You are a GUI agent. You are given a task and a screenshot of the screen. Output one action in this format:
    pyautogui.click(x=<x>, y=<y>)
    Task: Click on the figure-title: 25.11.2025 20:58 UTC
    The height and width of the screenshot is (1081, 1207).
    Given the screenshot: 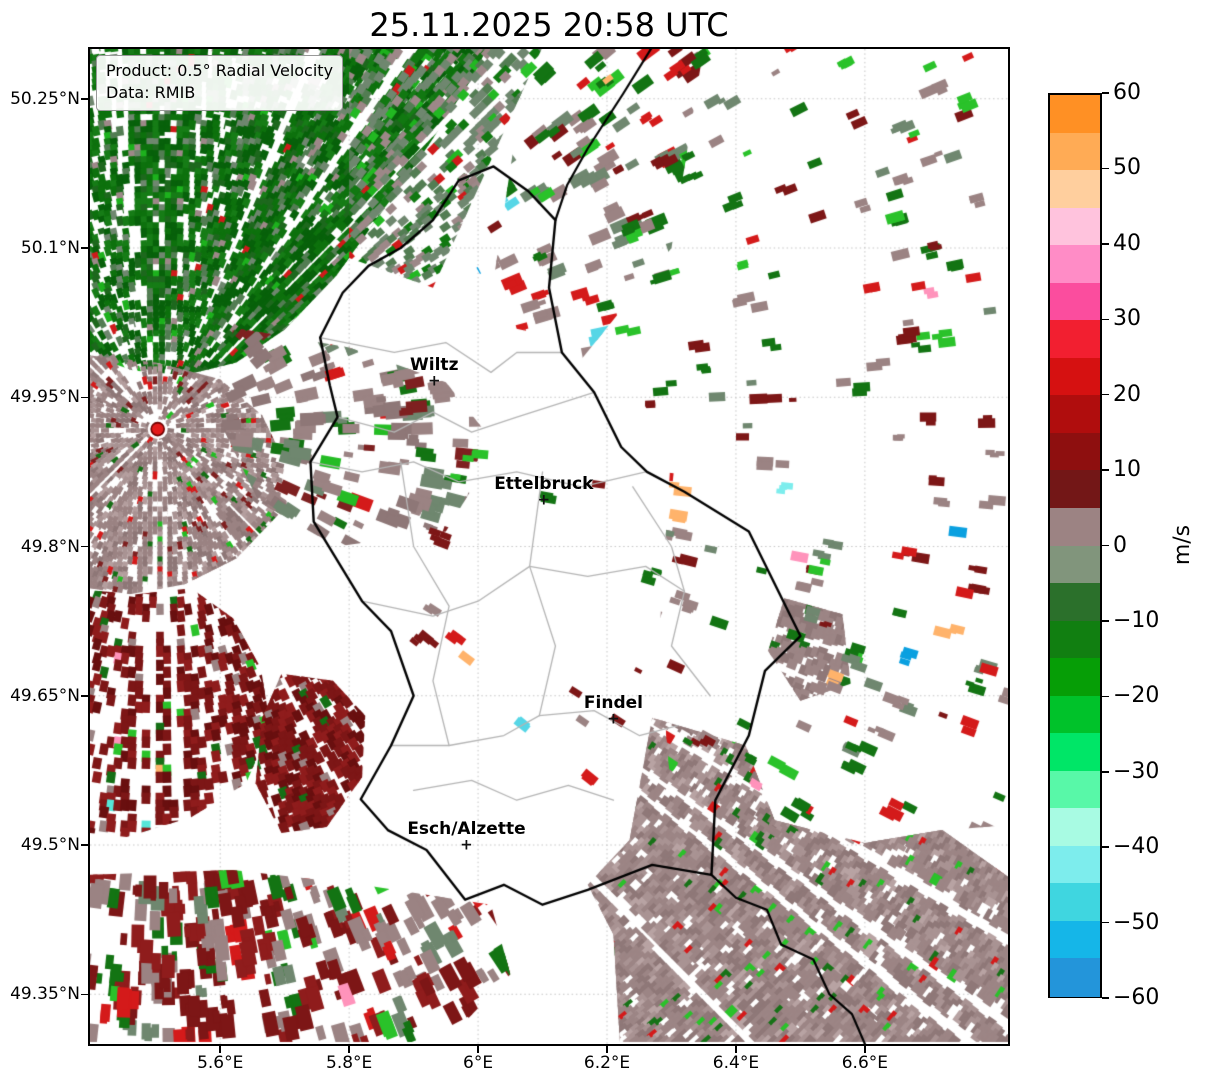 What is the action you would take?
    pyautogui.click(x=549, y=25)
    